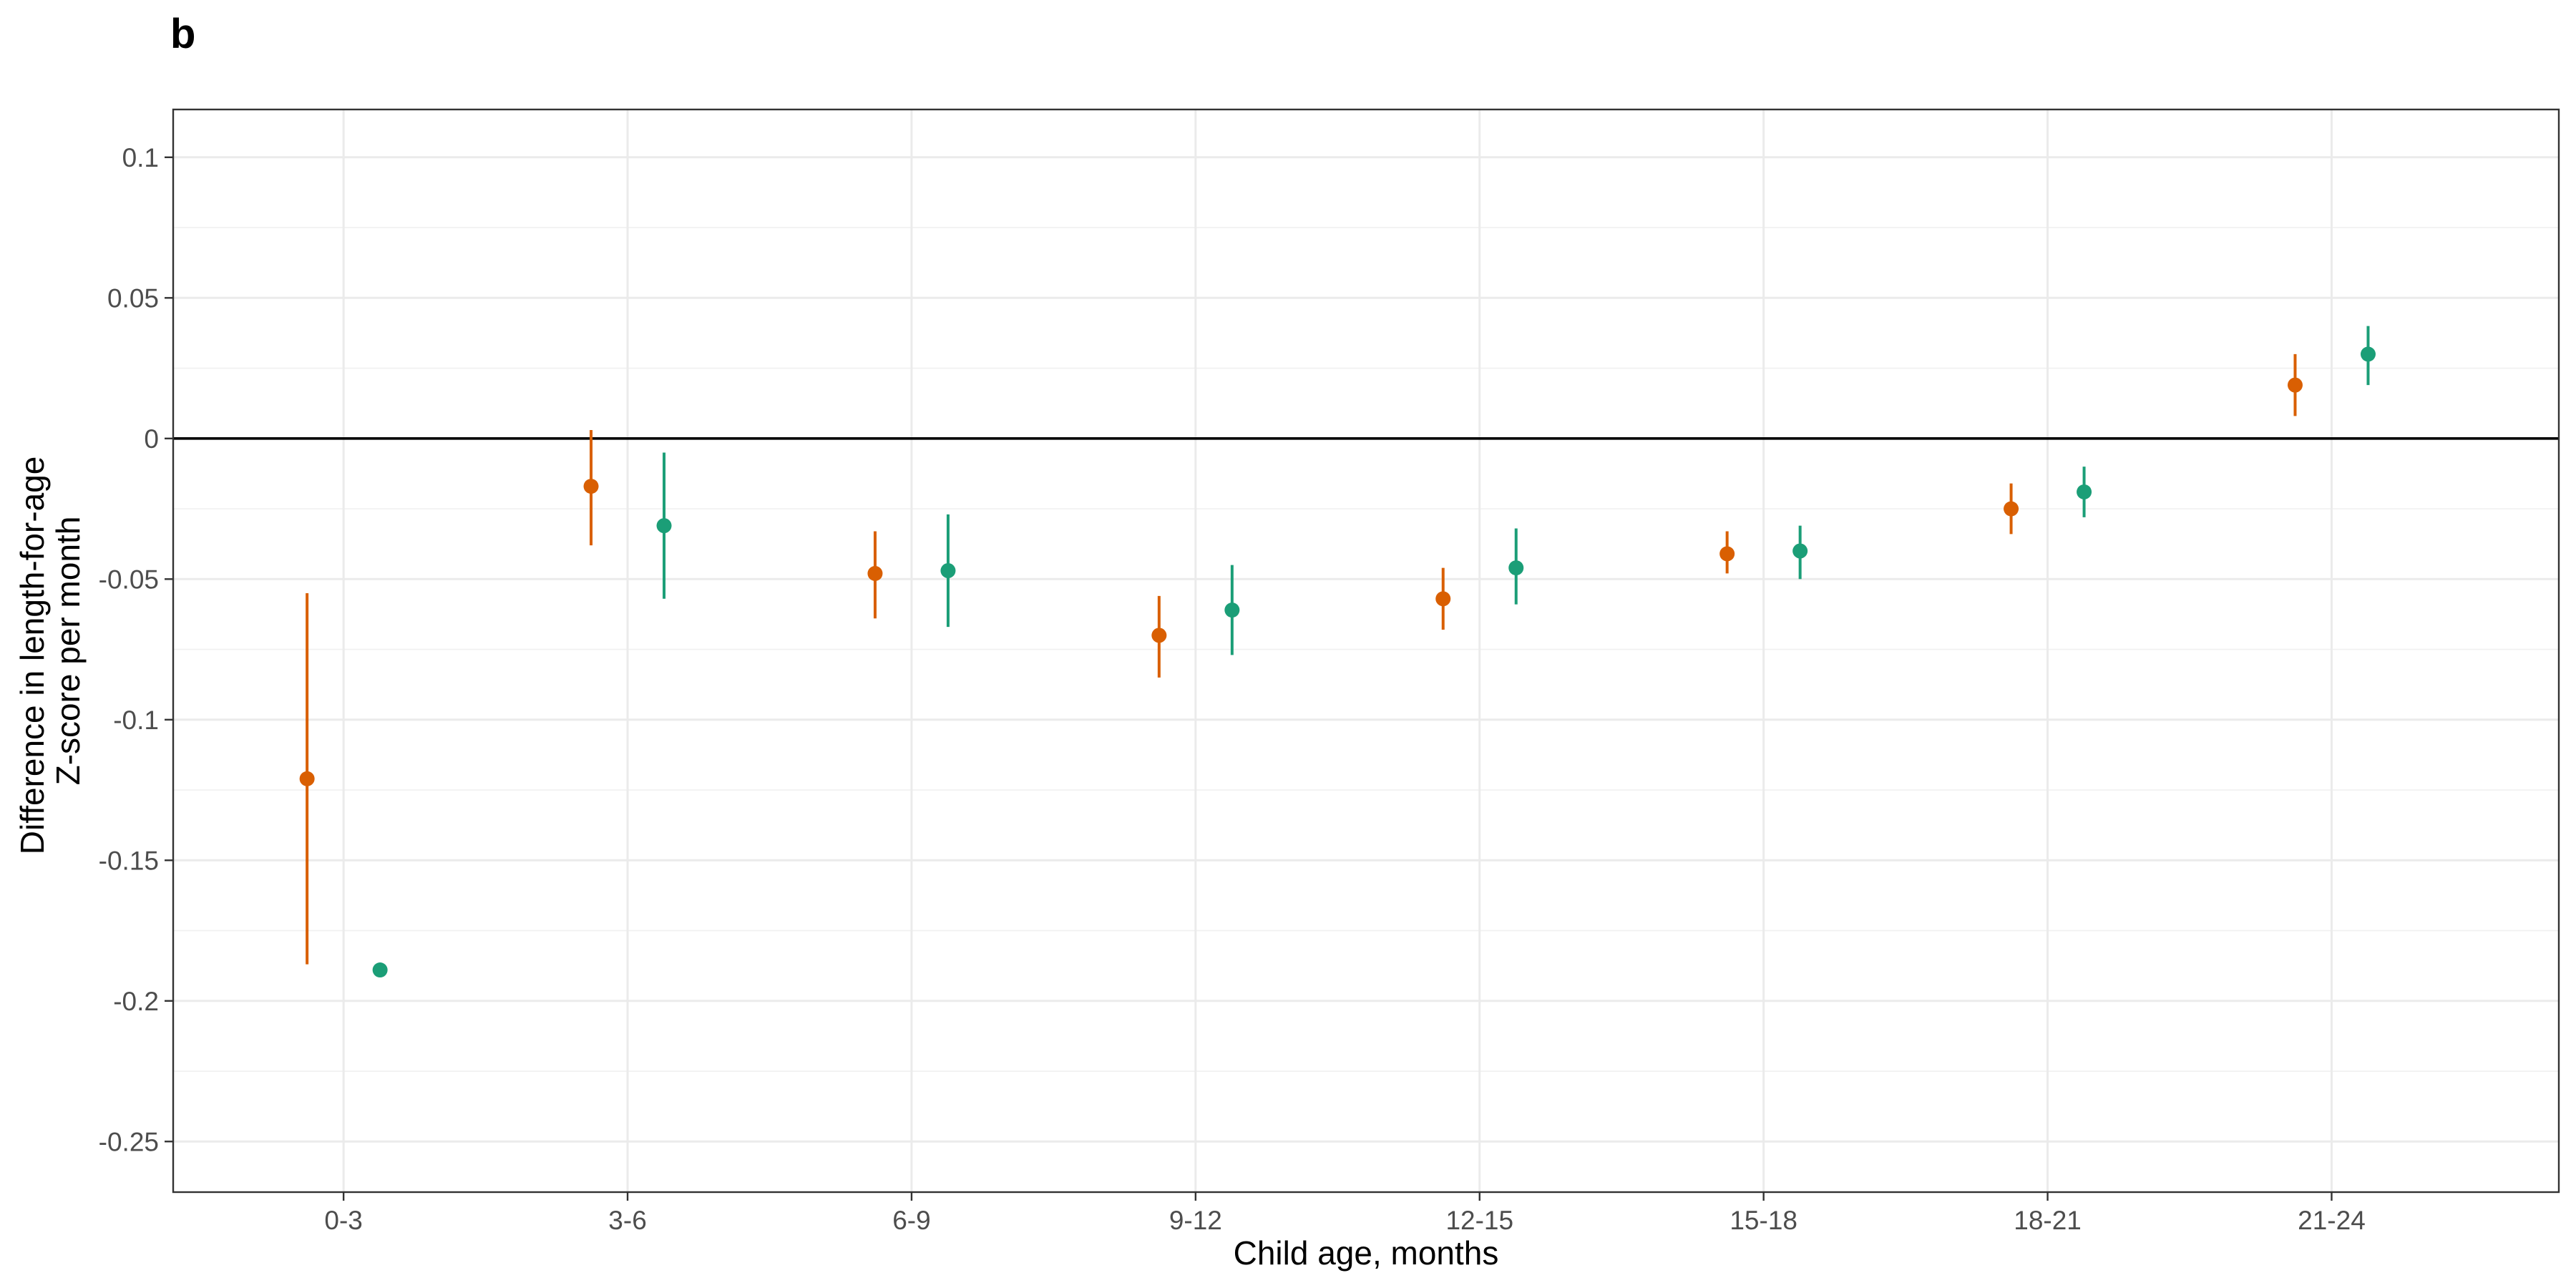 The width and height of the screenshot is (2576, 1288). Describe the element at coordinates (136, 720) in the screenshot. I see `y-tick-label: -0.1` at that location.